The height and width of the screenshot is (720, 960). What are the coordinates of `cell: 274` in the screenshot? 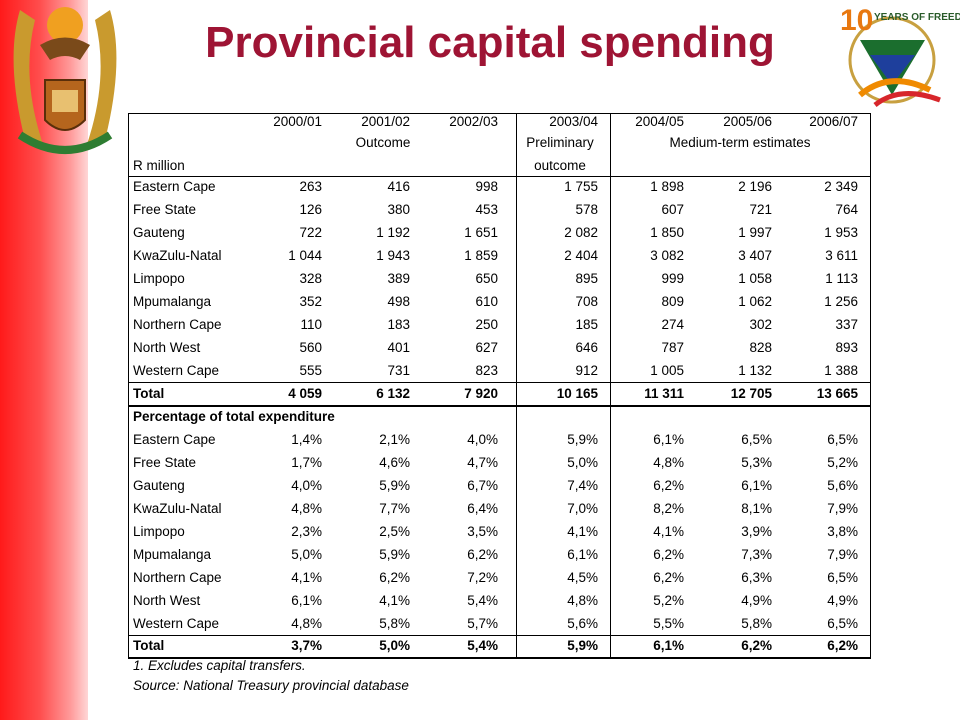 It's located at (672, 324).